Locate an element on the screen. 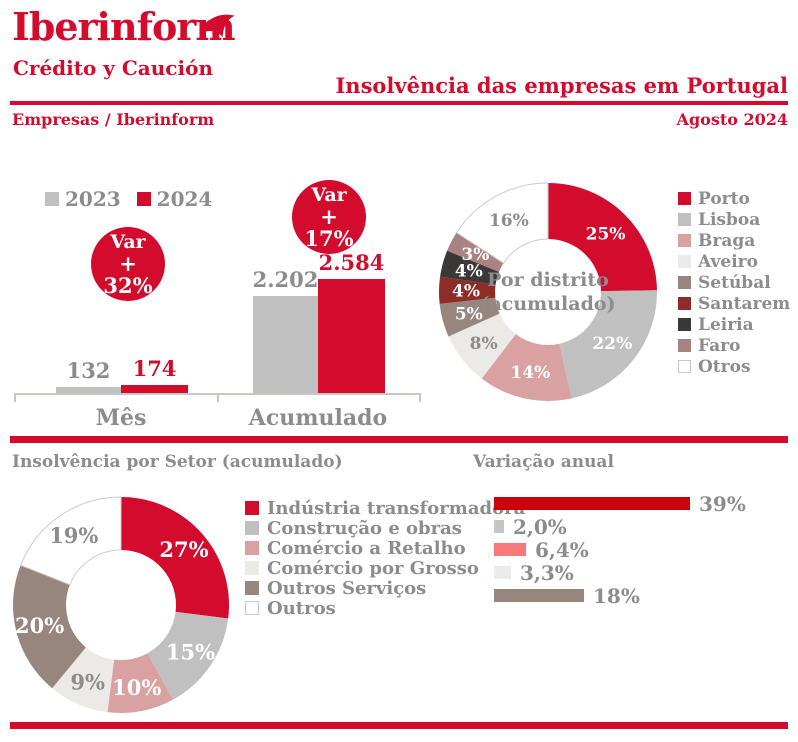 This screenshot has height=742, width=798. bar-value-mes-2023: 132 is located at coordinates (88, 370).